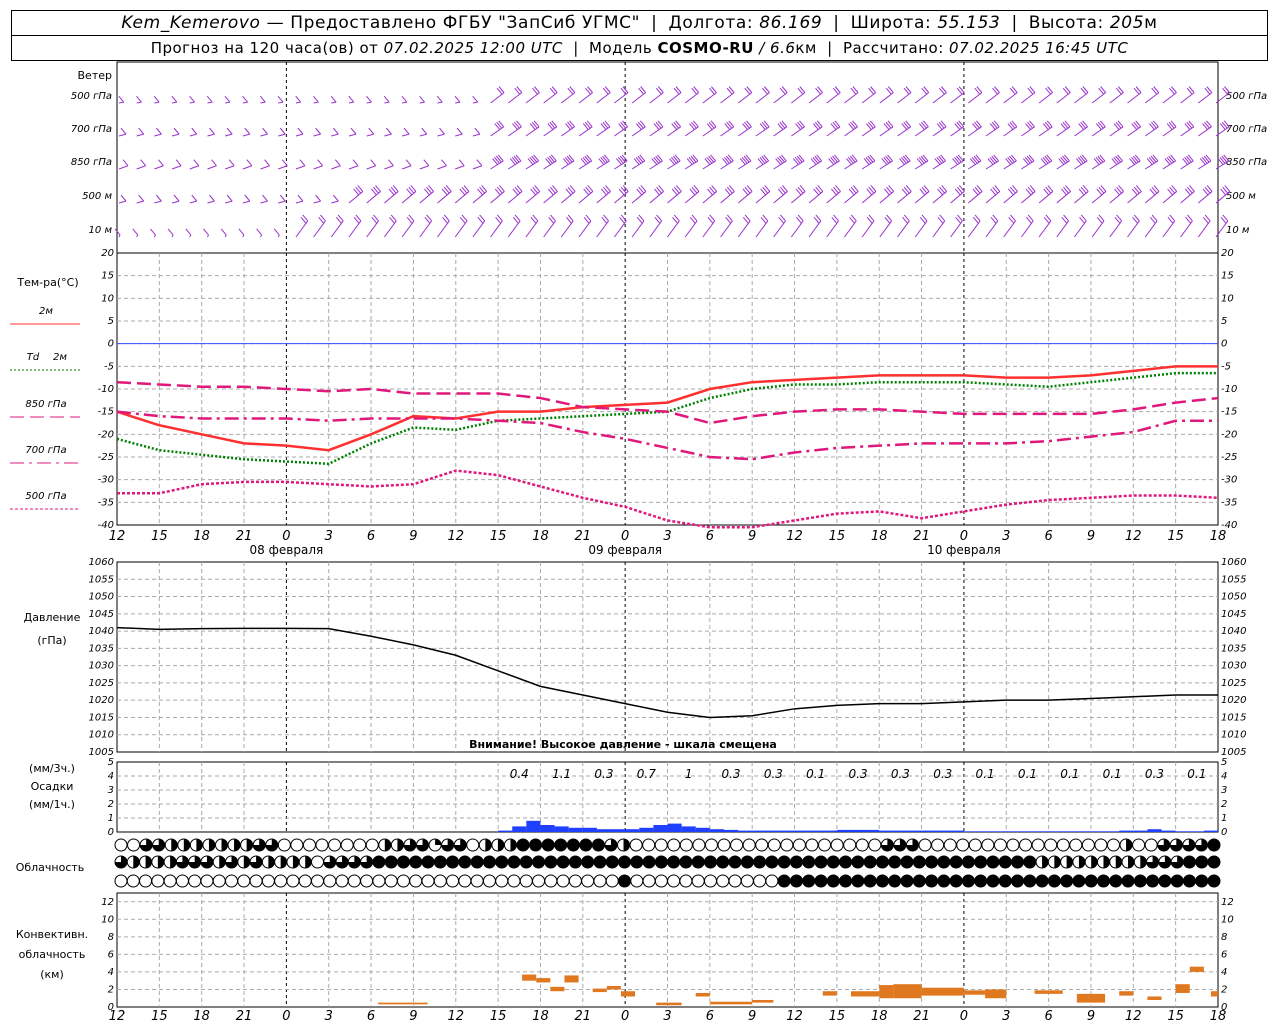  What do you see at coordinates (1006, 536) in the screenshot?
I see `hour-tick-label: 3` at bounding box center [1006, 536].